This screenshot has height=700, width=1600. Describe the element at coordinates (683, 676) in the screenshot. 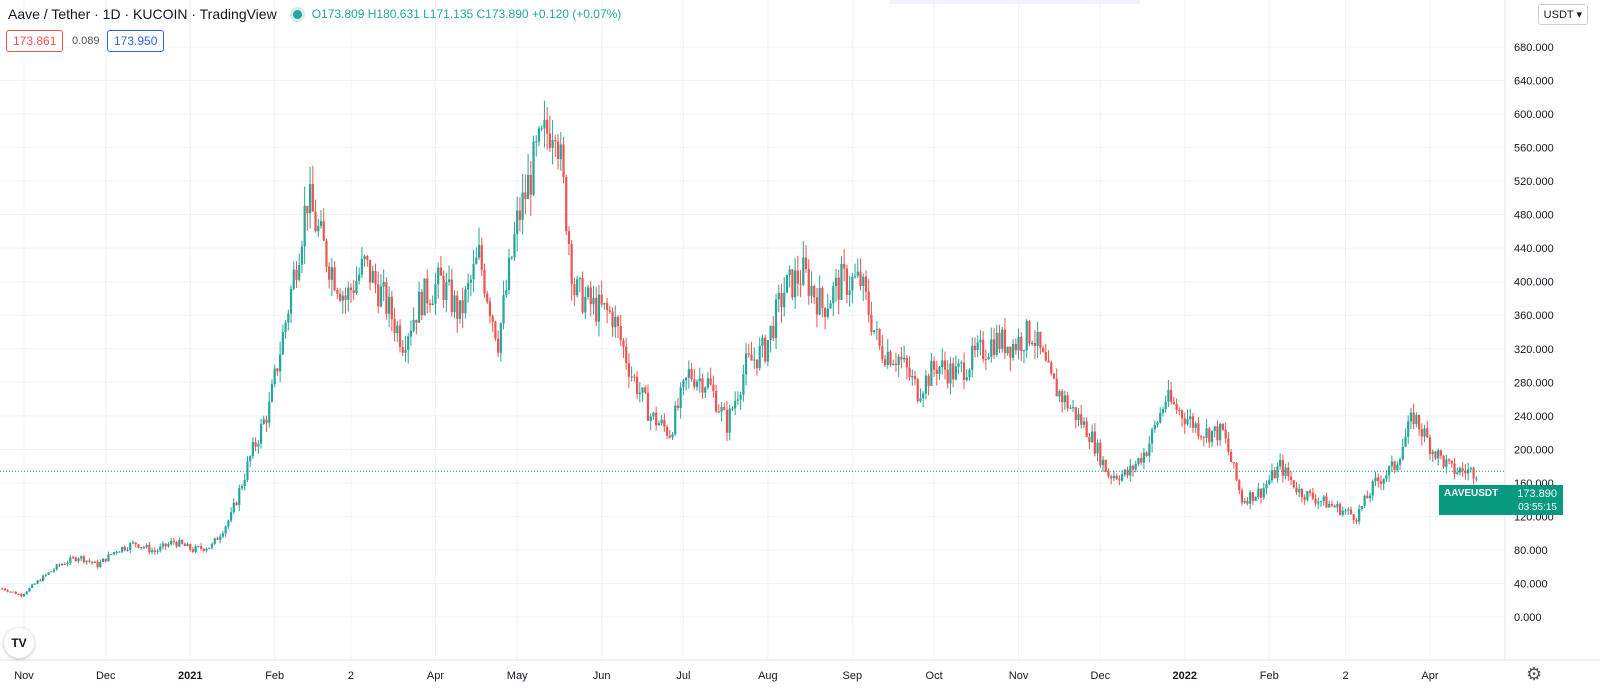

I see `x-tick-label: Jul` at that location.